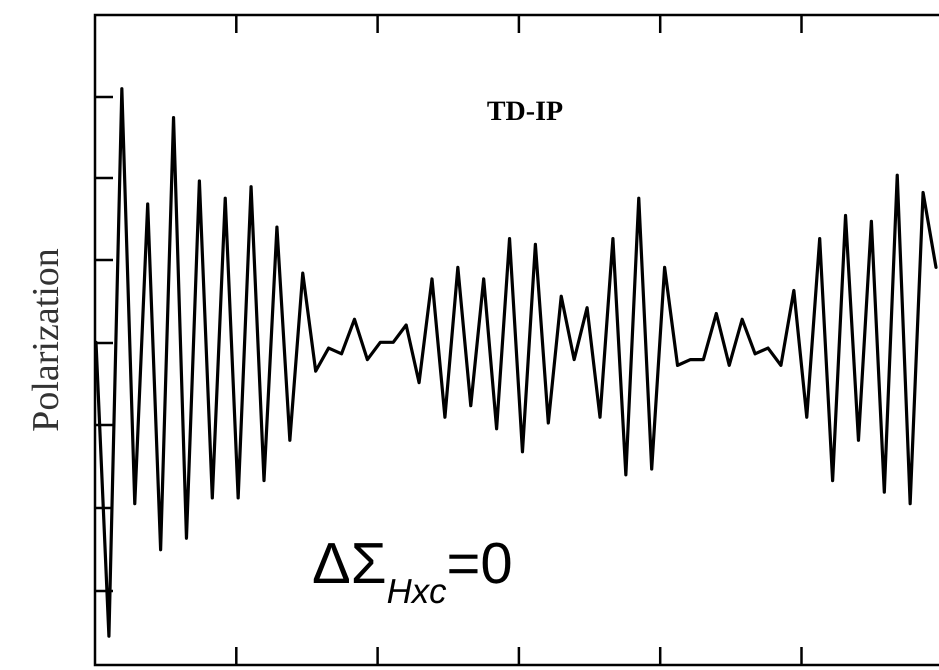 The width and height of the screenshot is (939, 670). Describe the element at coordinates (525, 111) in the screenshot. I see `chart-title: TD-IP` at that location.